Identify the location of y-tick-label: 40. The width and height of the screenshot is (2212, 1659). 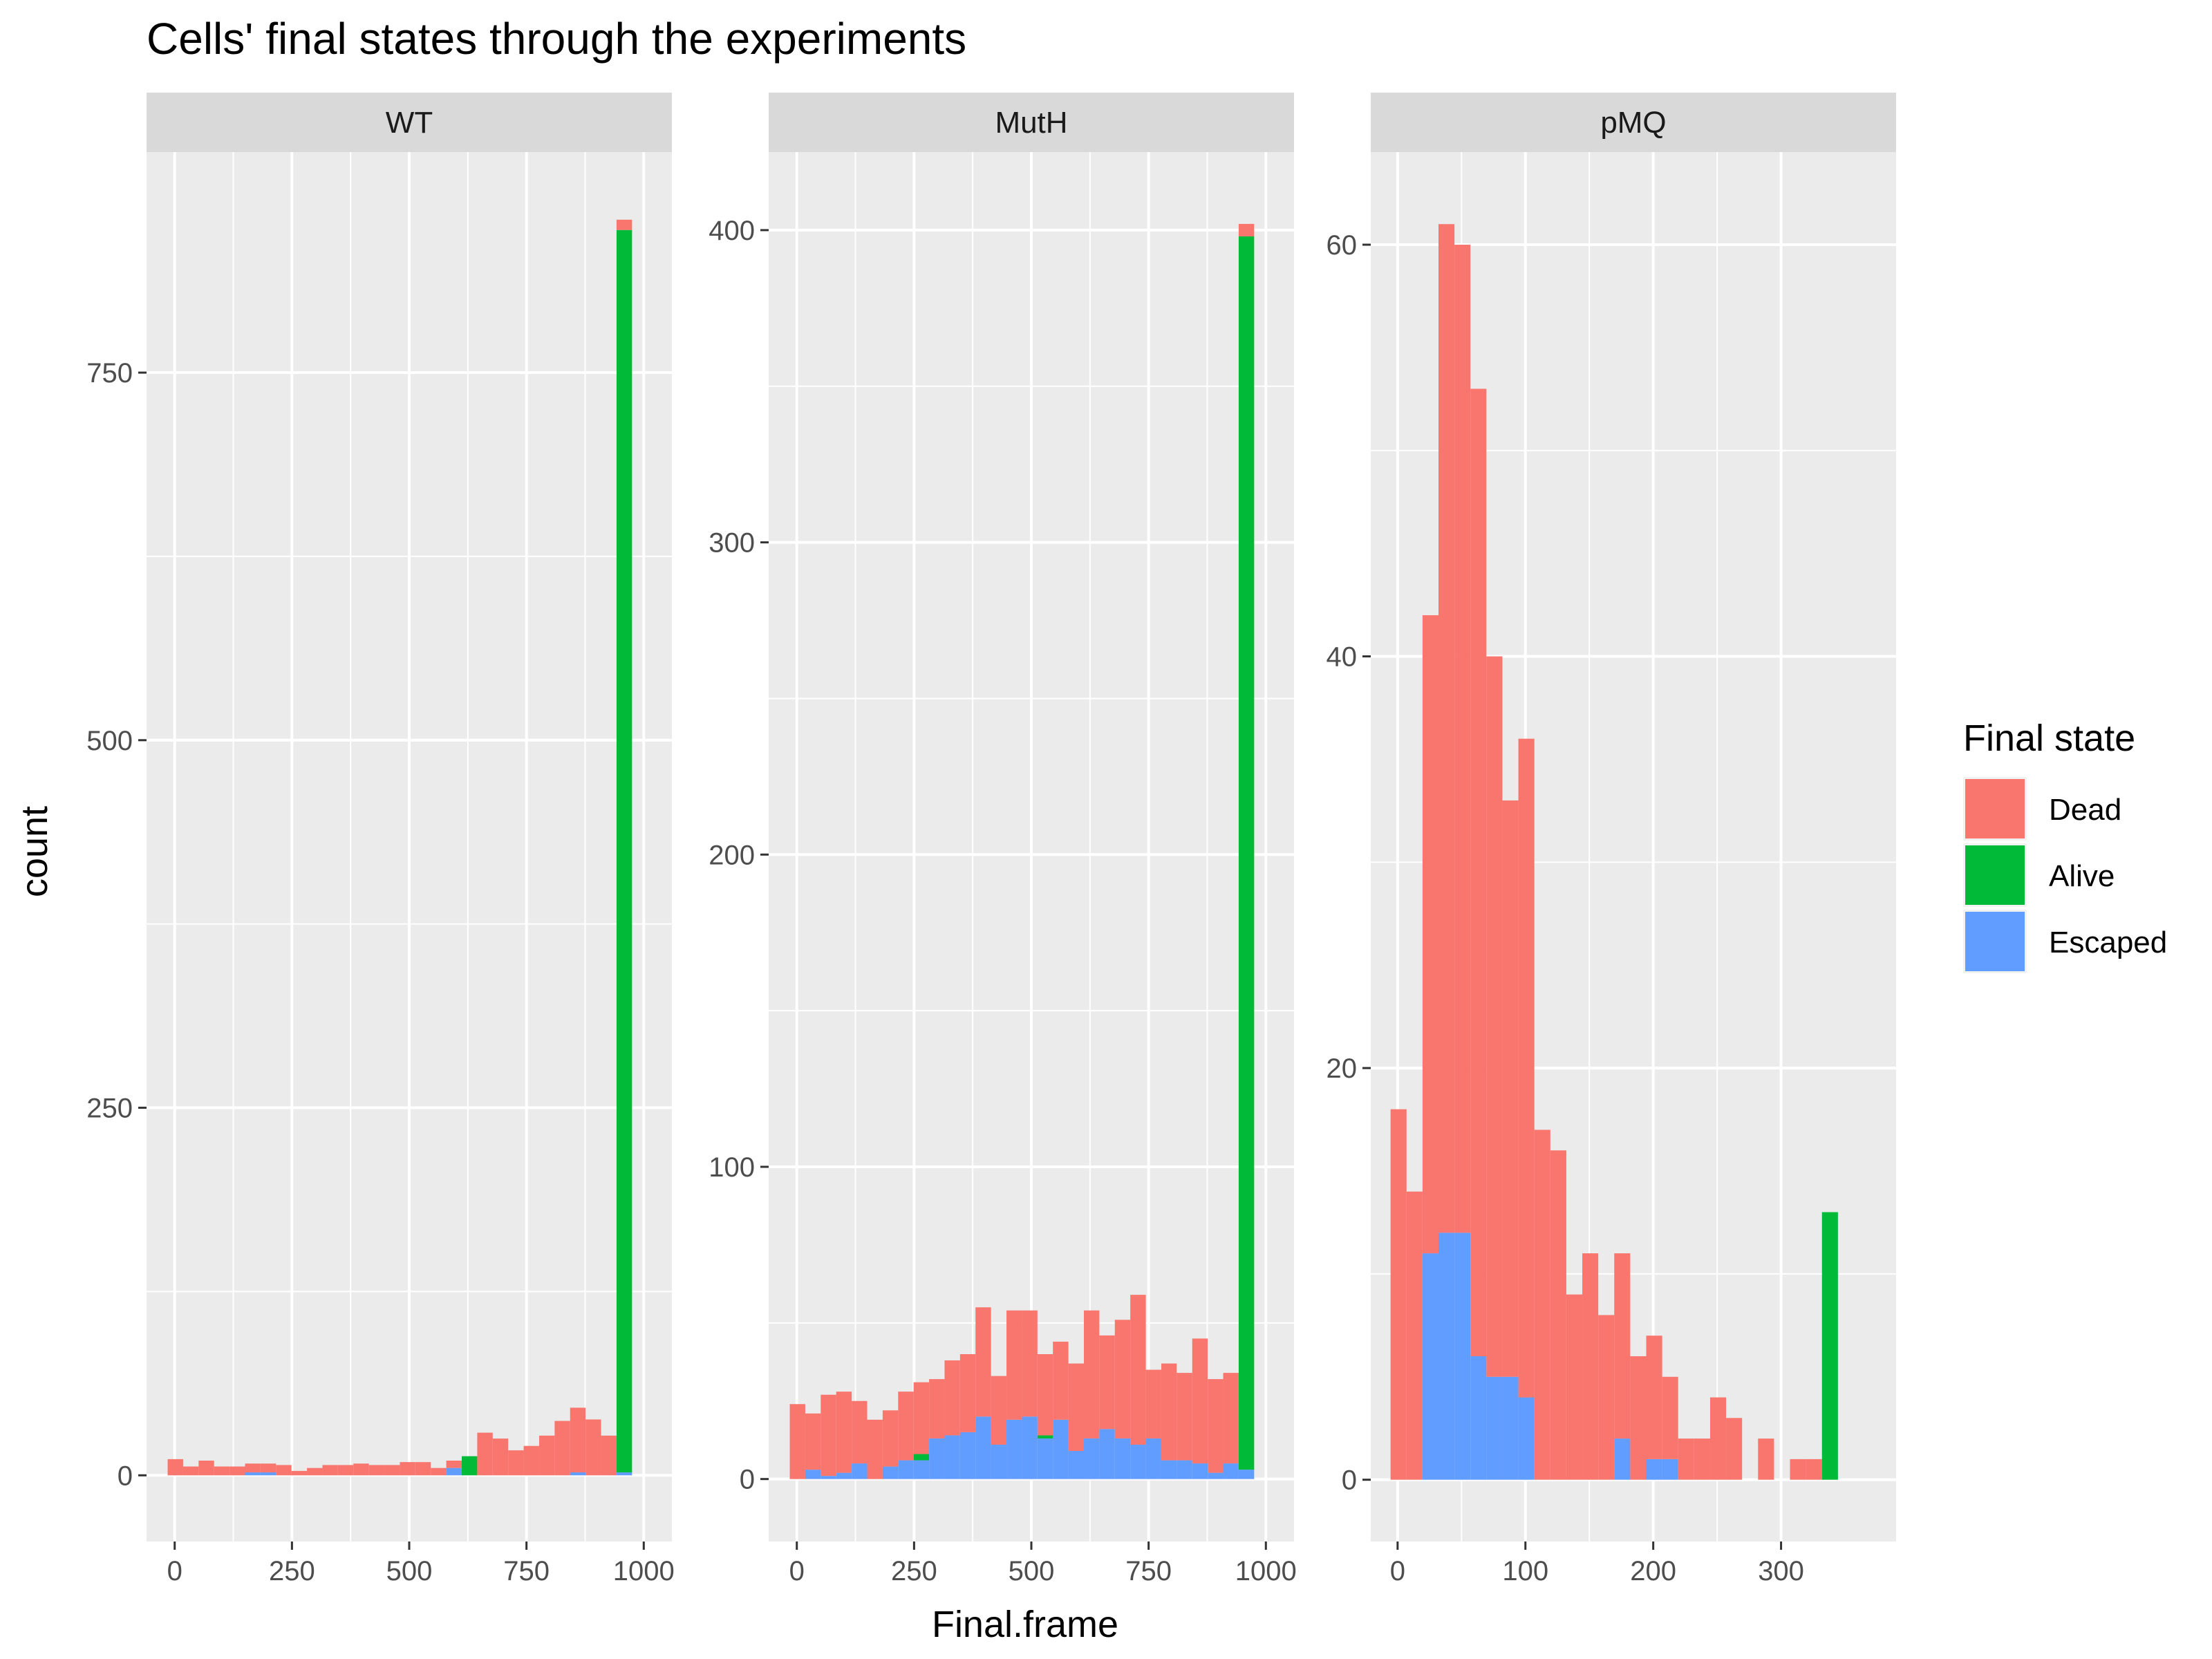
(1342, 657).